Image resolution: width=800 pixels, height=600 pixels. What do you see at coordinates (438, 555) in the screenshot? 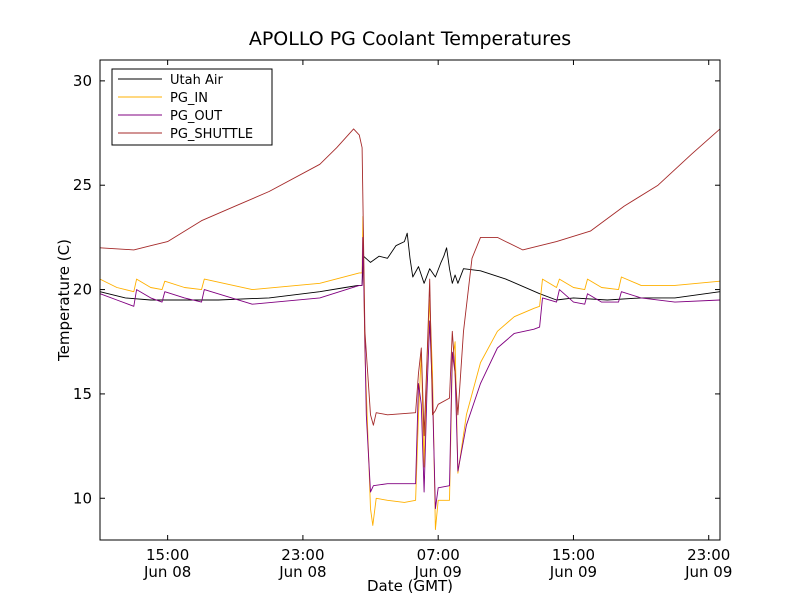
I see `x-tick-time-2: 07:00` at bounding box center [438, 555].